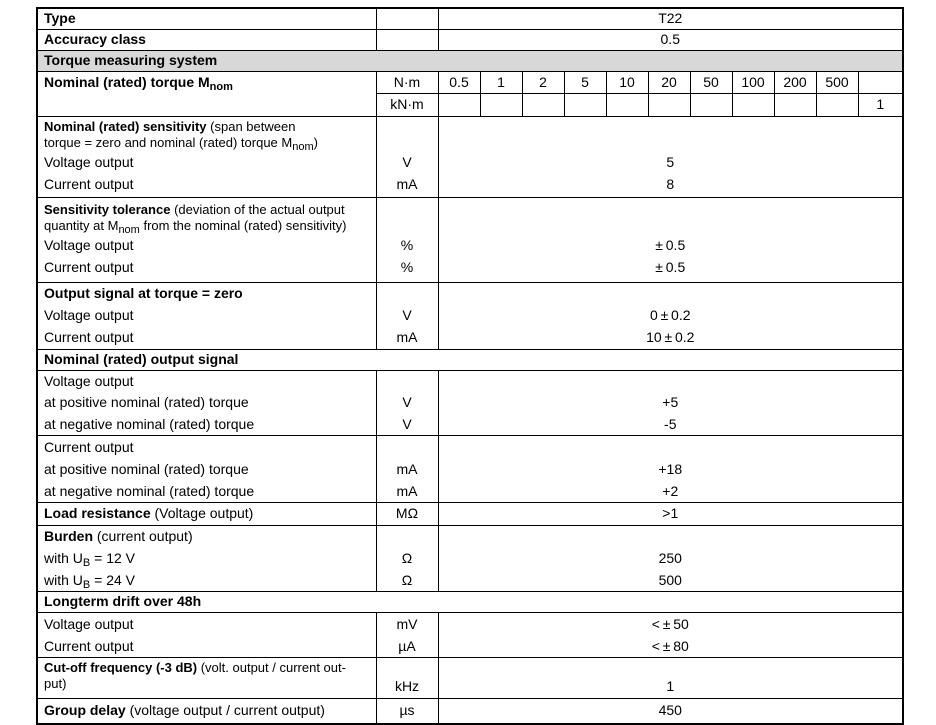  What do you see at coordinates (837, 82) in the screenshot?
I see `nm-value-cell: 500` at bounding box center [837, 82].